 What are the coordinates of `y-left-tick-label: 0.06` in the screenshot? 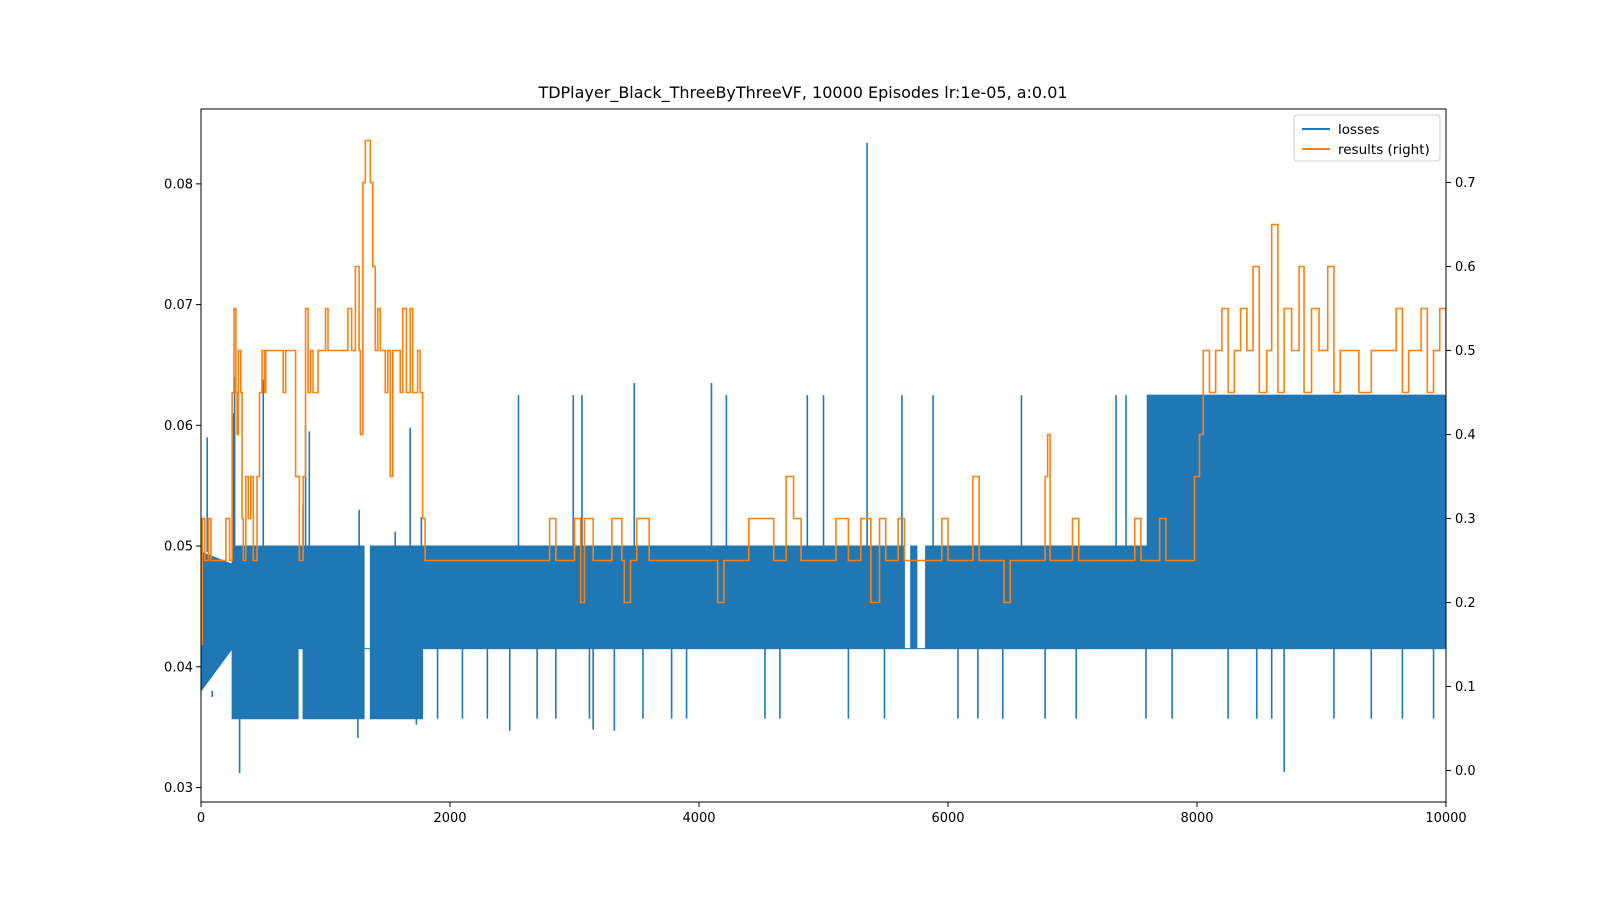 It's located at (178, 426).